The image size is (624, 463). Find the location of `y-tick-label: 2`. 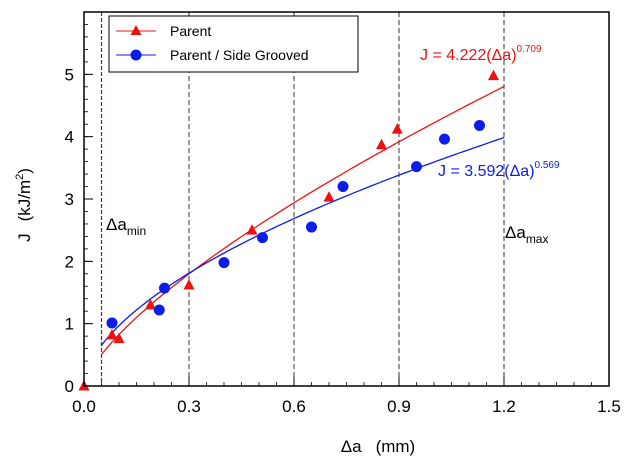

y-tick-label: 2 is located at coordinates (69, 261).